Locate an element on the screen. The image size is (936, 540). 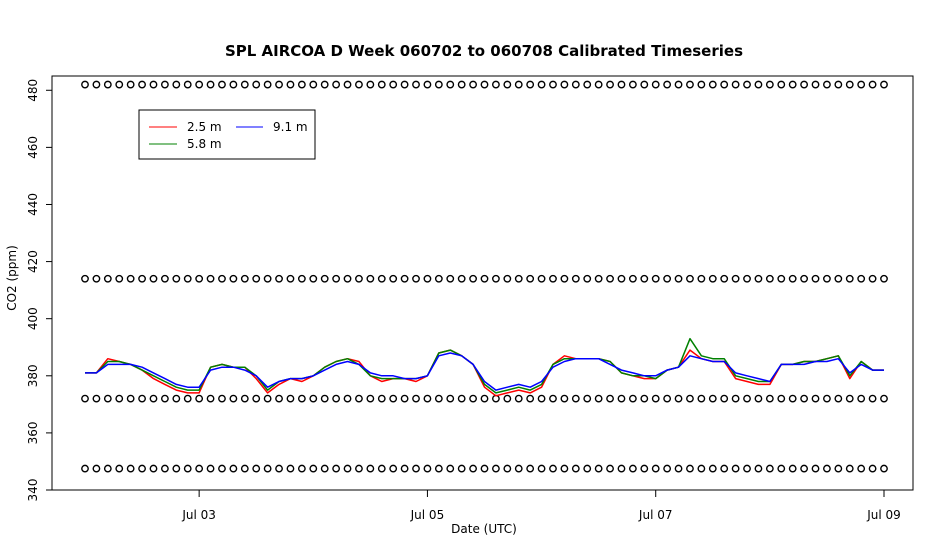
y-tick-label-0: 340 is located at coordinates (33, 490).